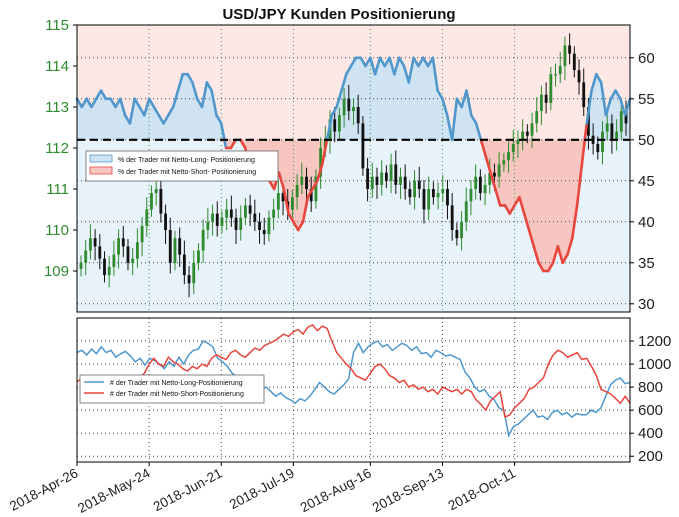 The height and width of the screenshot is (517, 679). I want to click on right-tick-label: 55, so click(646, 99).